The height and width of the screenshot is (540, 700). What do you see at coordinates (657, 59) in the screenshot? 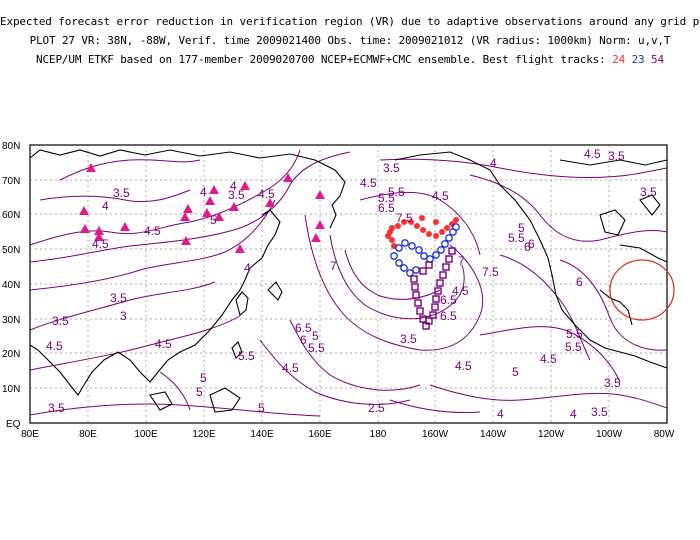
I see `track-label-purple: 54` at bounding box center [657, 59].